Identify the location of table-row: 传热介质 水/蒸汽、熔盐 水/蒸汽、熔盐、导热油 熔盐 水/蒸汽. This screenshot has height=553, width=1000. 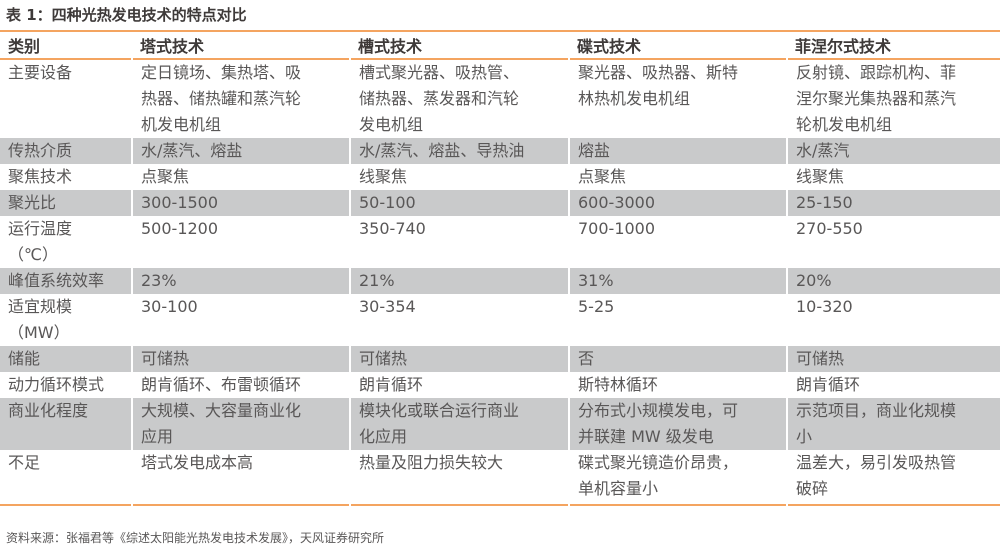
(500, 151).